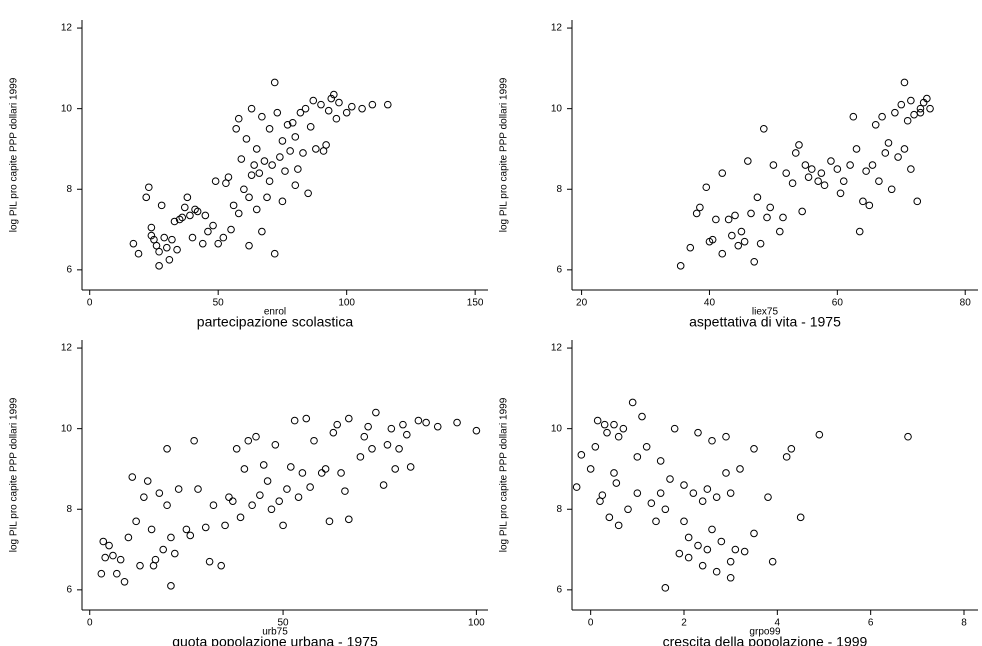  I want to click on x-axis-label: liex75, so click(765, 312).